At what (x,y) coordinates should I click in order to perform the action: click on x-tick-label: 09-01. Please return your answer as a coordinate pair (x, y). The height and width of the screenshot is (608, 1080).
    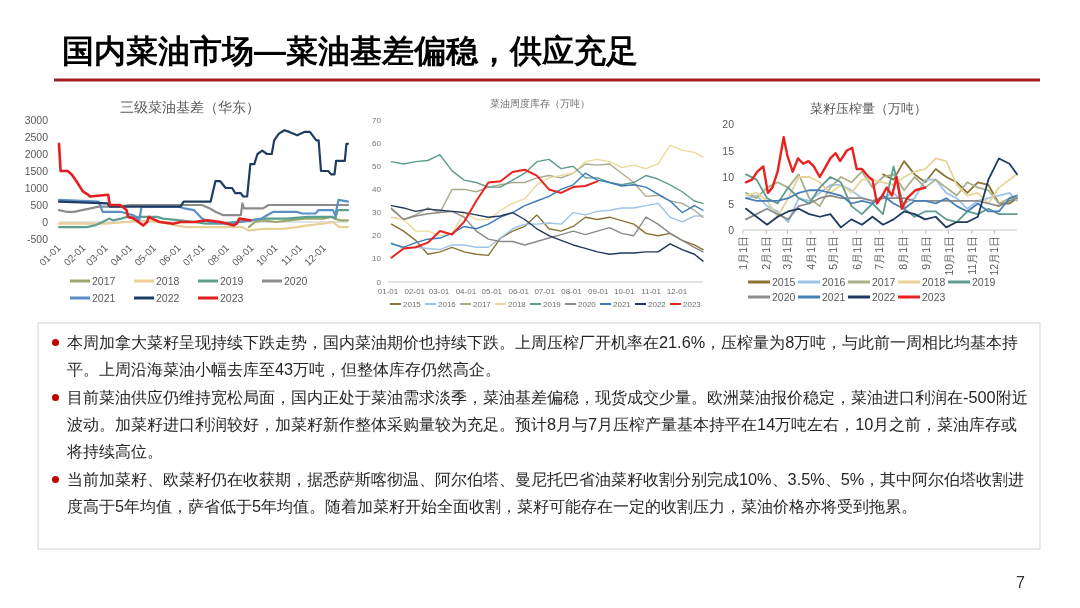
    Looking at the image, I should click on (599, 291).